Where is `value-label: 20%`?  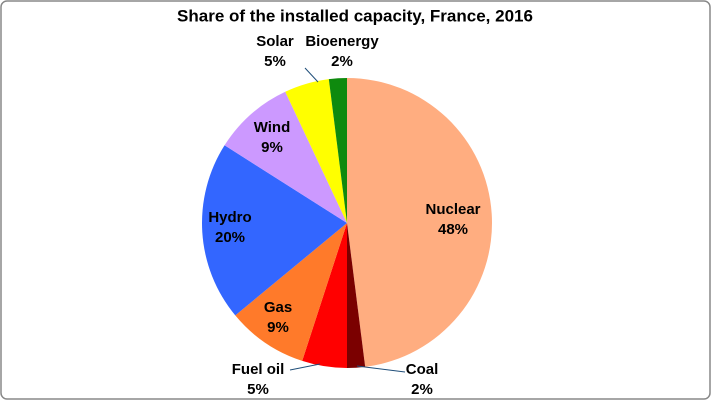
value-label: 20% is located at coordinates (230, 237).